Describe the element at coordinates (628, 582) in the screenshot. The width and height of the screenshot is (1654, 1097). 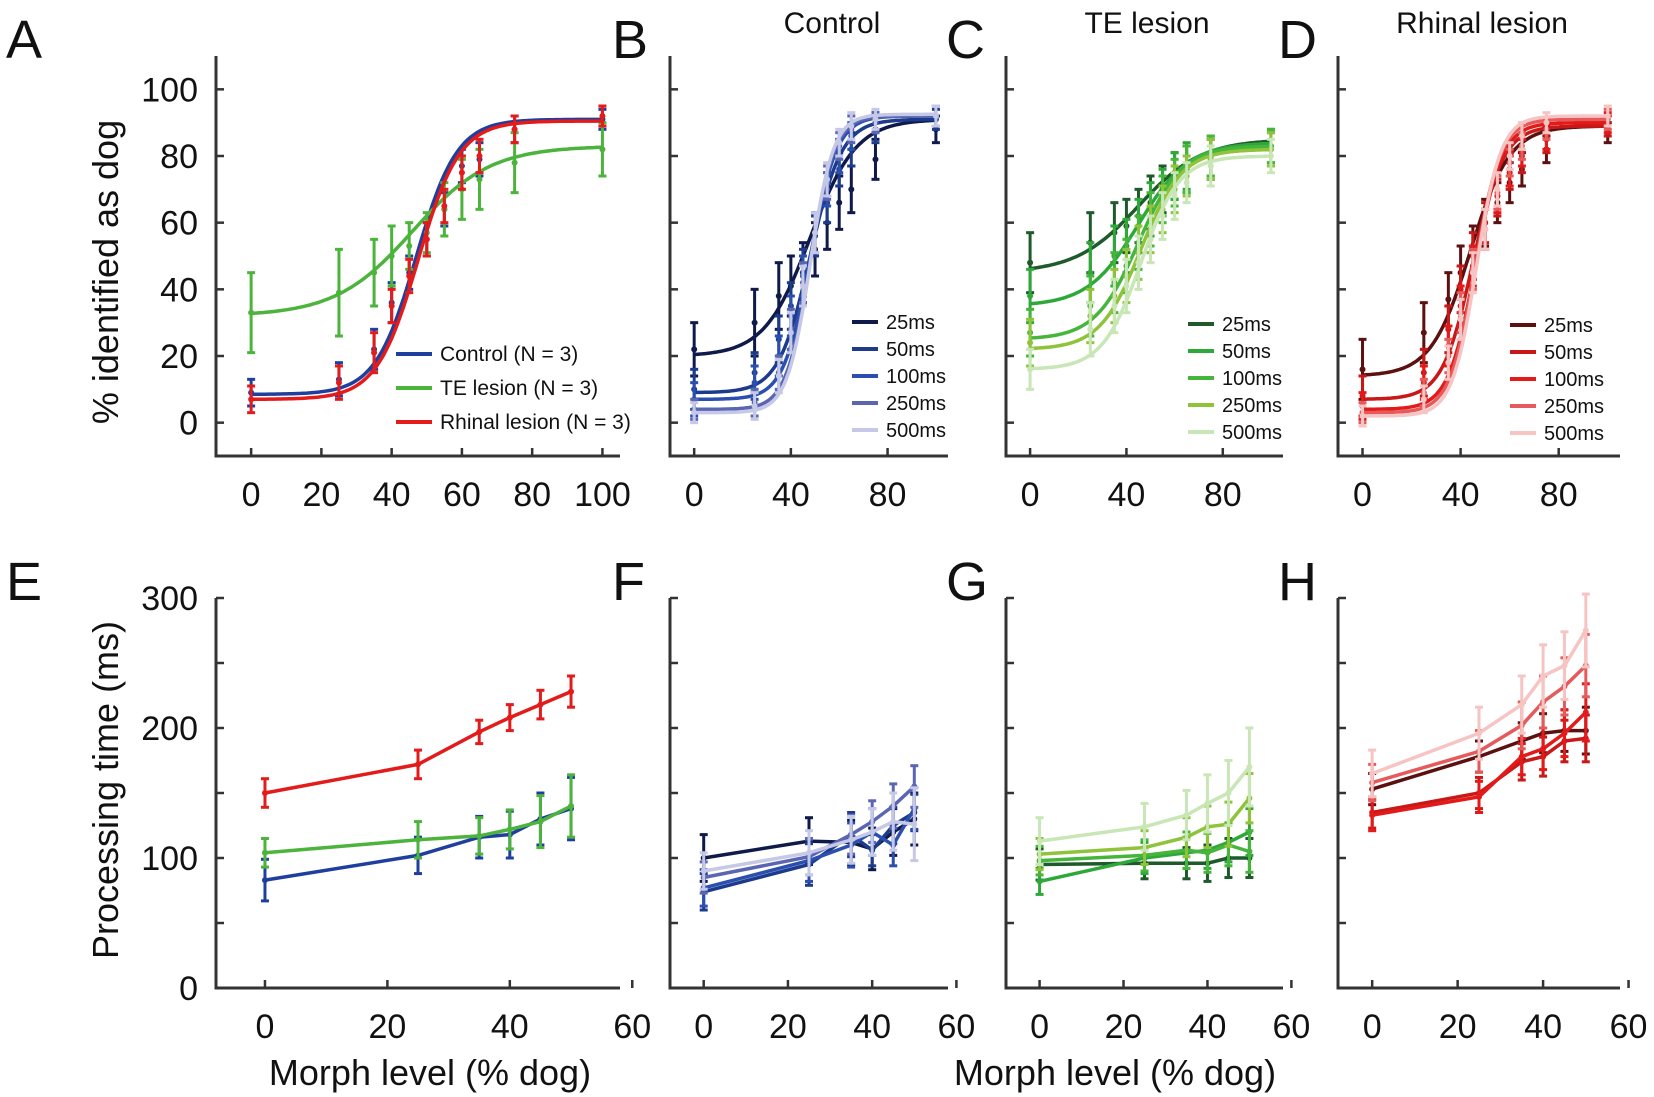
I see `panel-letter-f: F` at that location.